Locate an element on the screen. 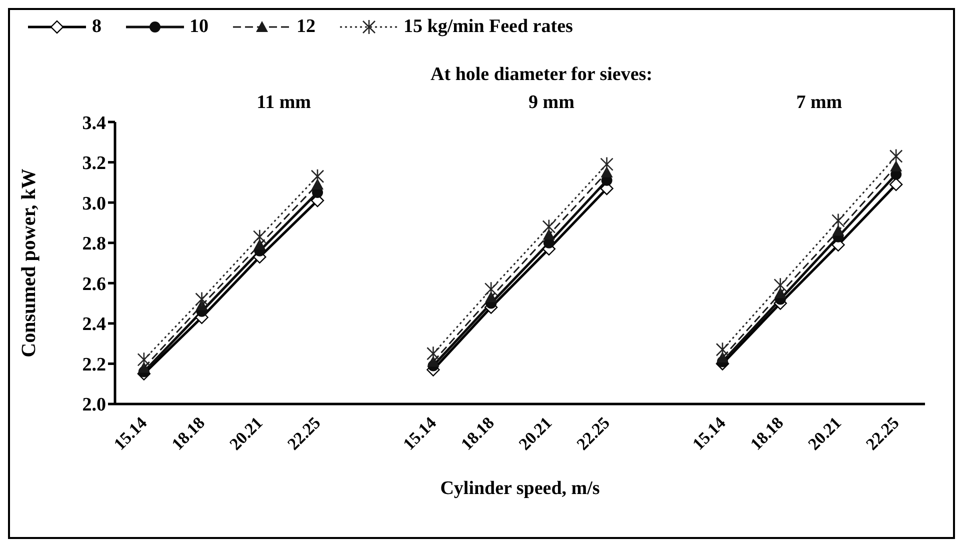 This screenshot has height=547, width=963. y-tick-label: 3.4 is located at coordinates (94, 123).